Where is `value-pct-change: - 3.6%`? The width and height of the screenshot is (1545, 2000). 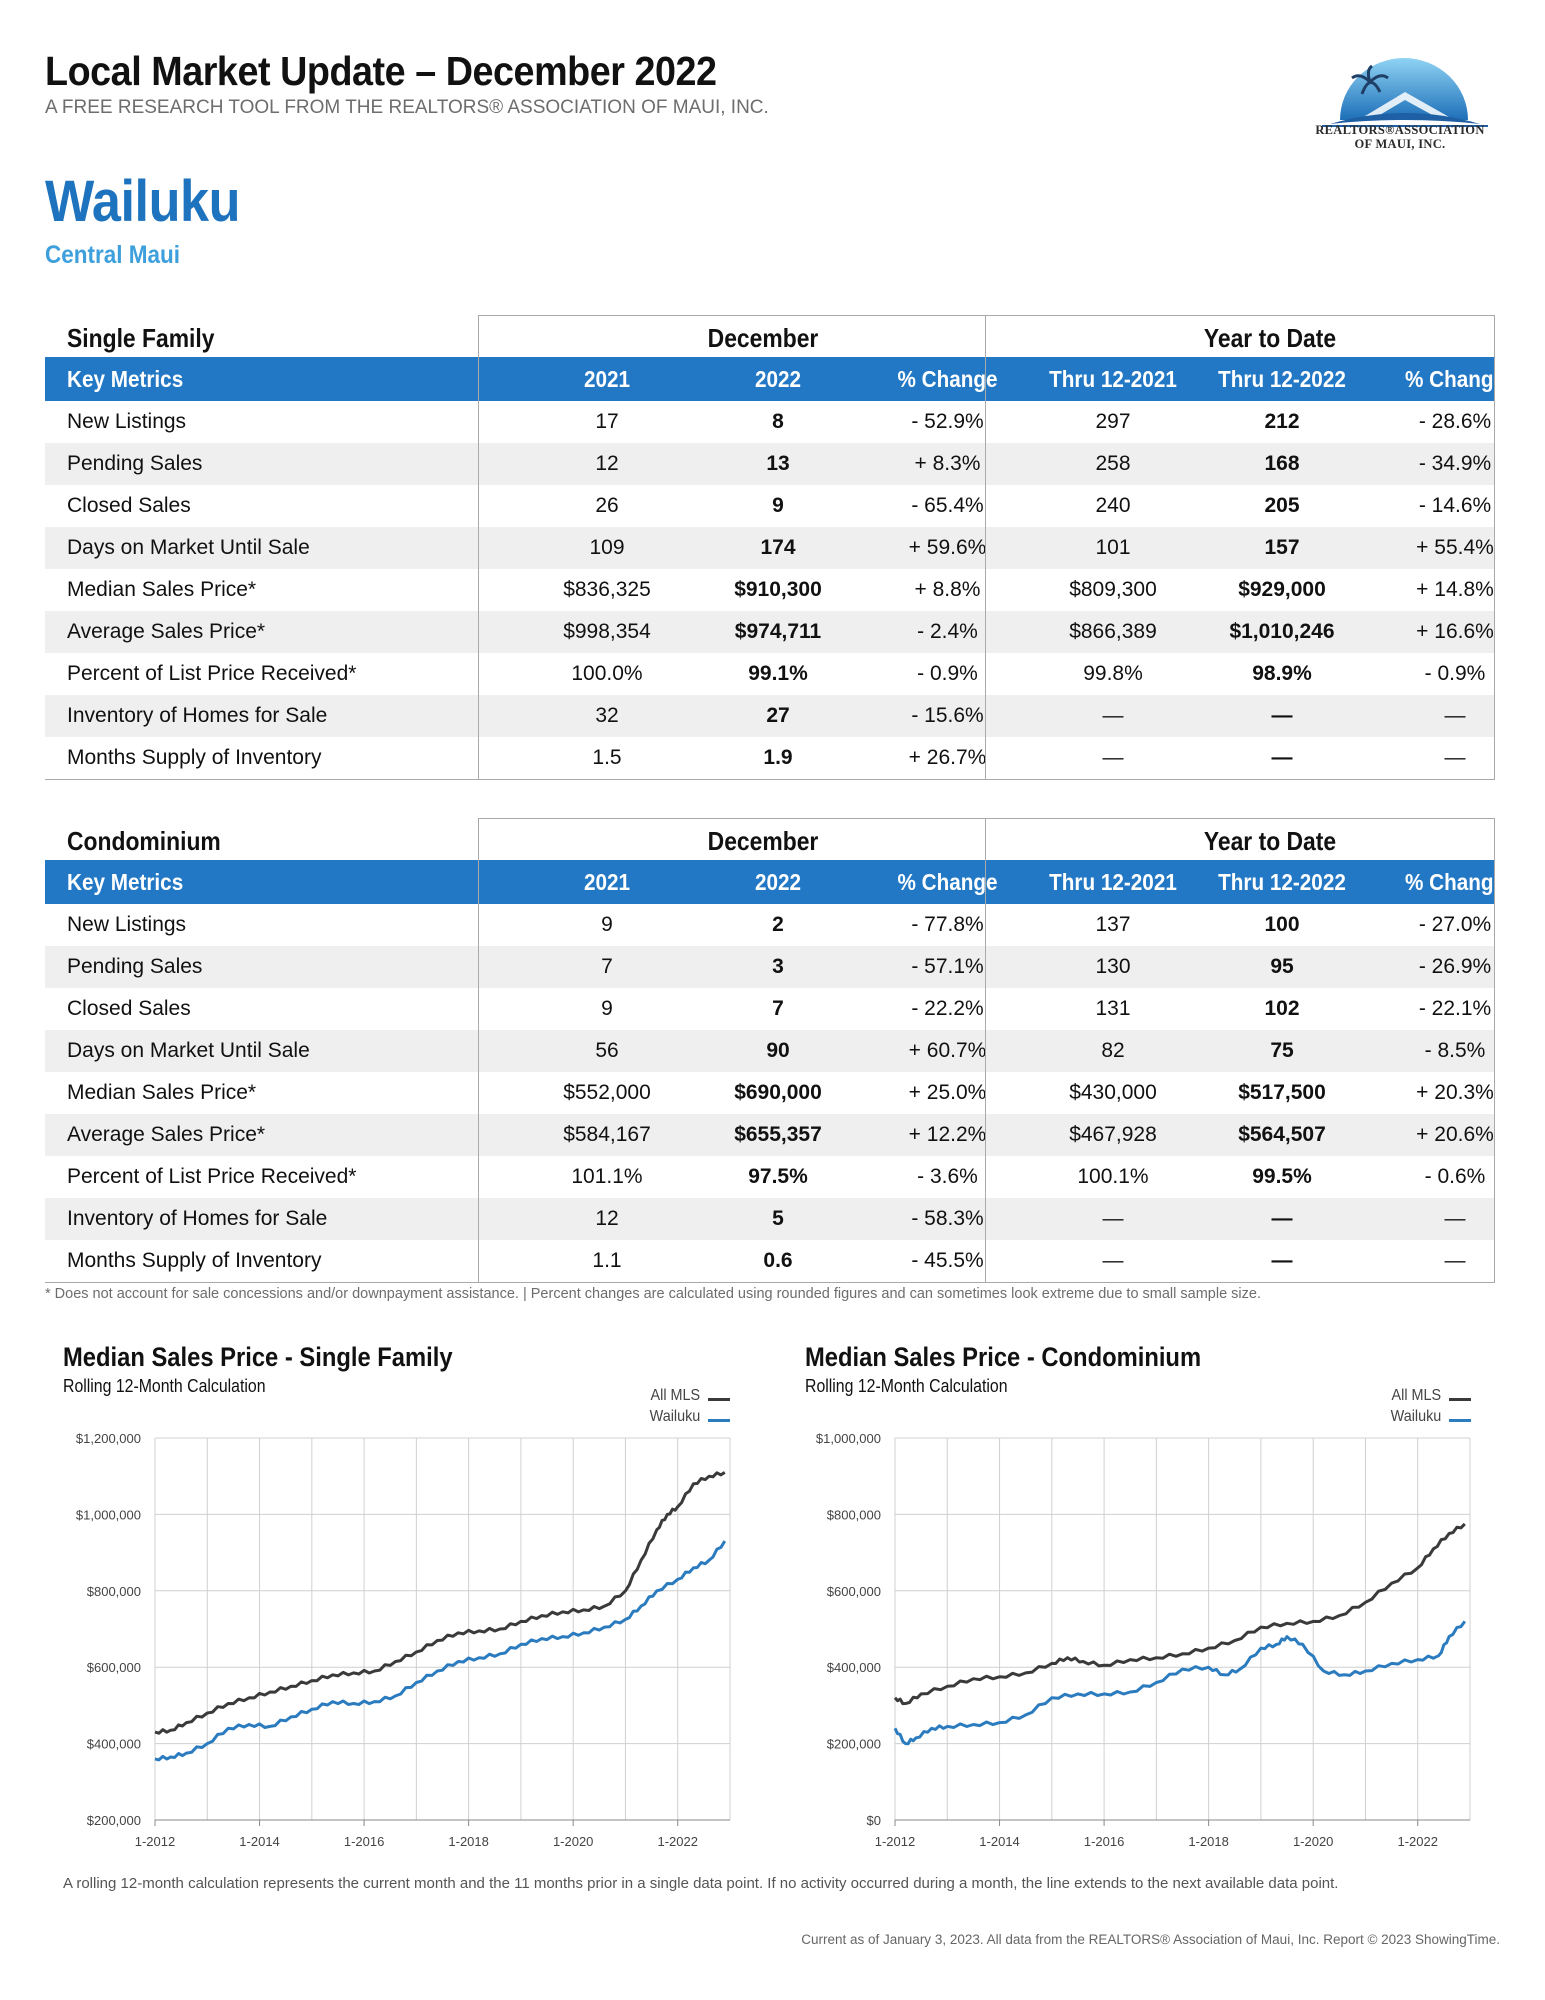
value-pct-change: - 3.6% is located at coordinates (947, 1176).